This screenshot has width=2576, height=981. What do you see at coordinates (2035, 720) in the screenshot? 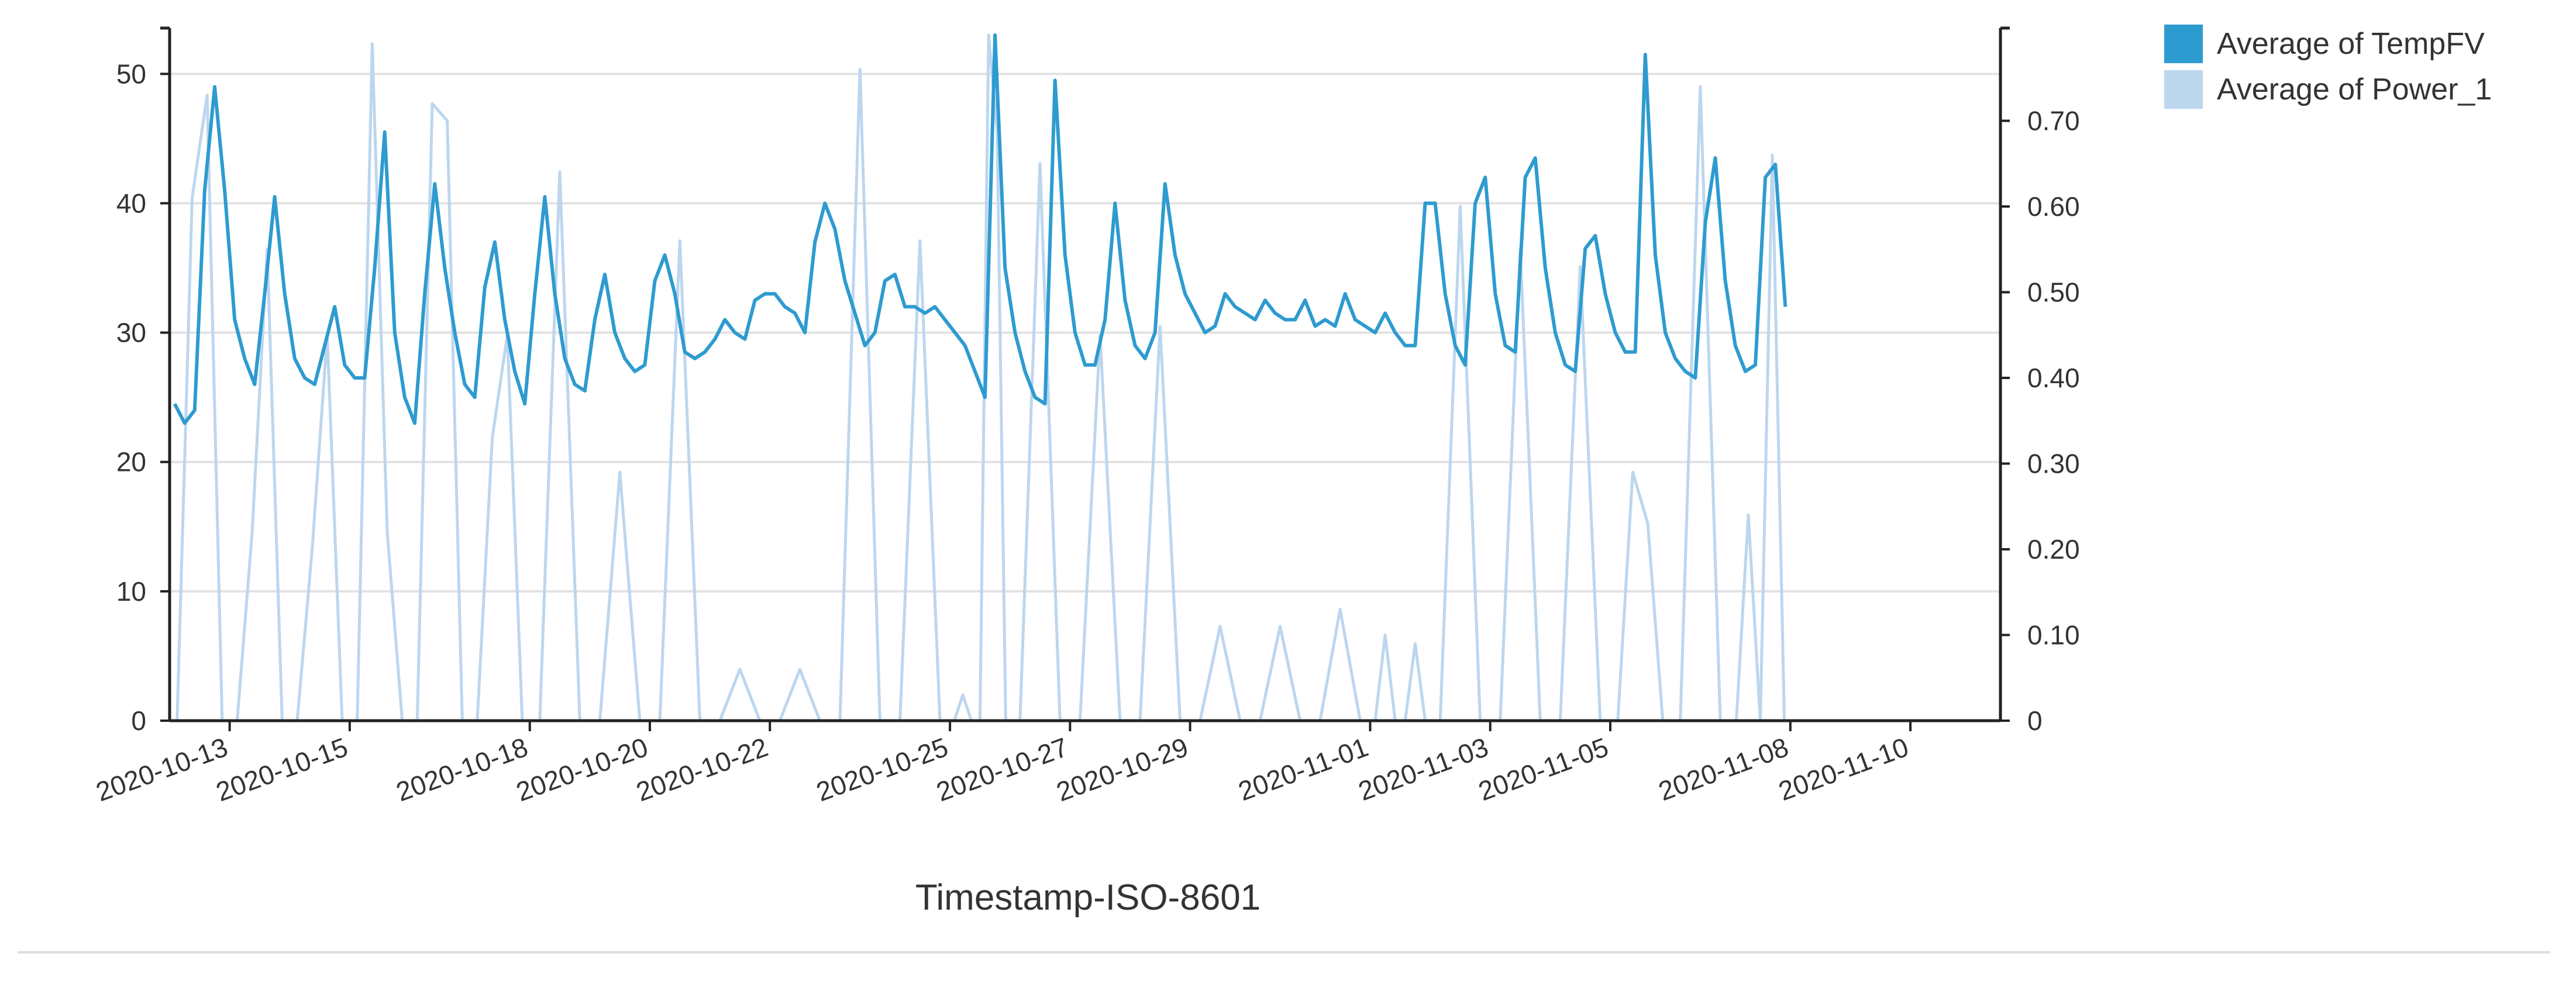
I see `right-tick-label: 0` at bounding box center [2035, 720].